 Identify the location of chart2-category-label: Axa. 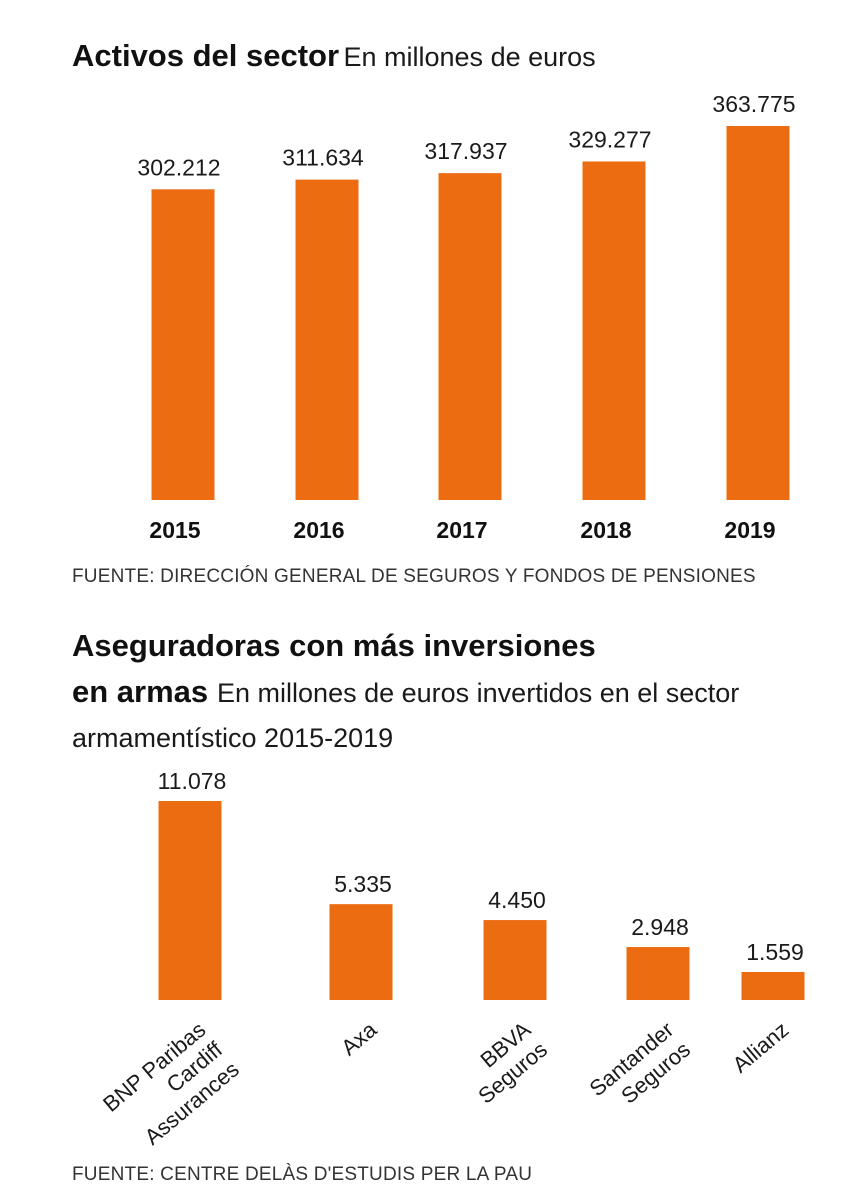
(359, 1038).